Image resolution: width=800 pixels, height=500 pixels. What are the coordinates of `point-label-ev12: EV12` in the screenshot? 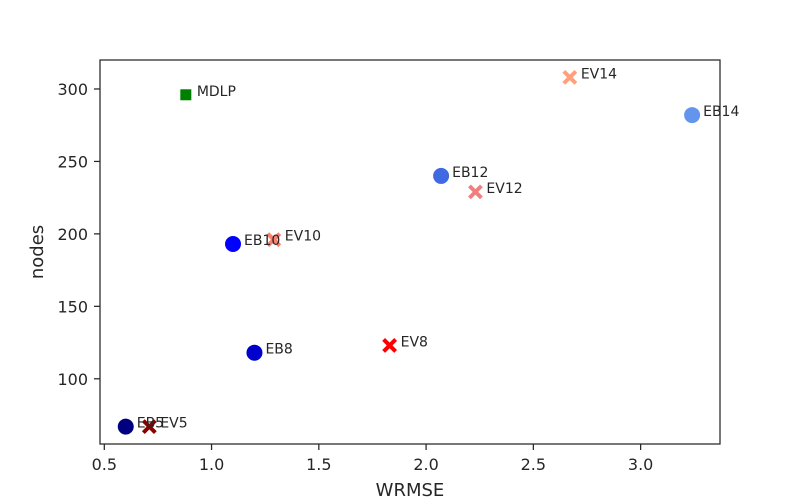 It's located at (504, 189).